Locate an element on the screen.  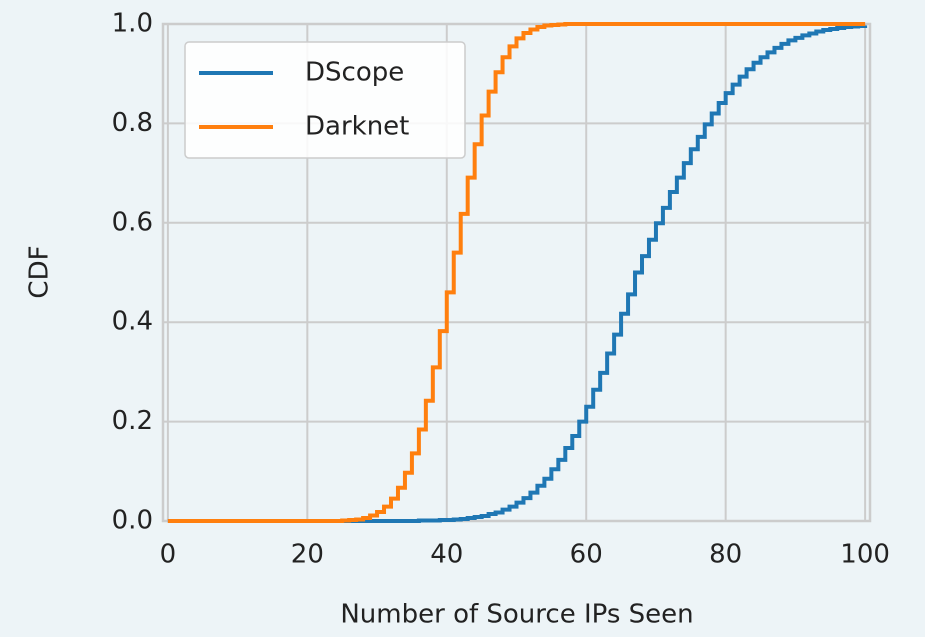
x-tick-label: 60 is located at coordinates (586, 555).